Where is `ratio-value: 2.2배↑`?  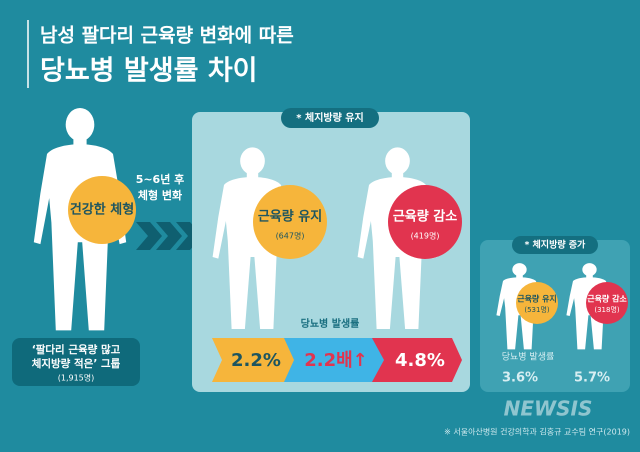 ratio-value: 2.2배↑ is located at coordinates (336, 360).